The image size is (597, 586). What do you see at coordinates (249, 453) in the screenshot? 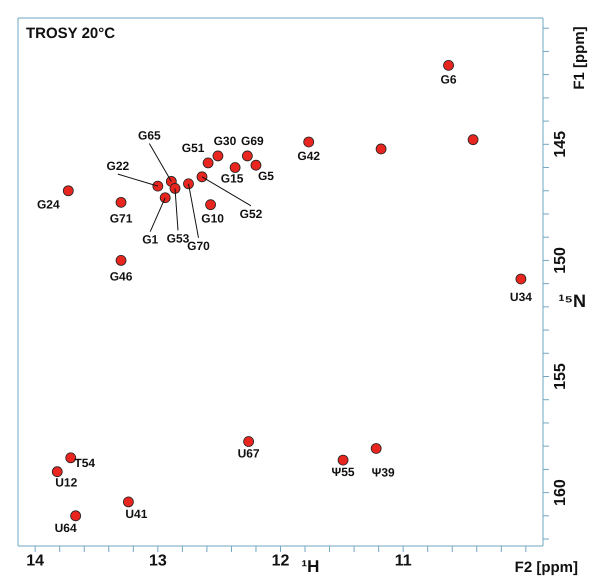
I see `annotation: U67` at bounding box center [249, 453].